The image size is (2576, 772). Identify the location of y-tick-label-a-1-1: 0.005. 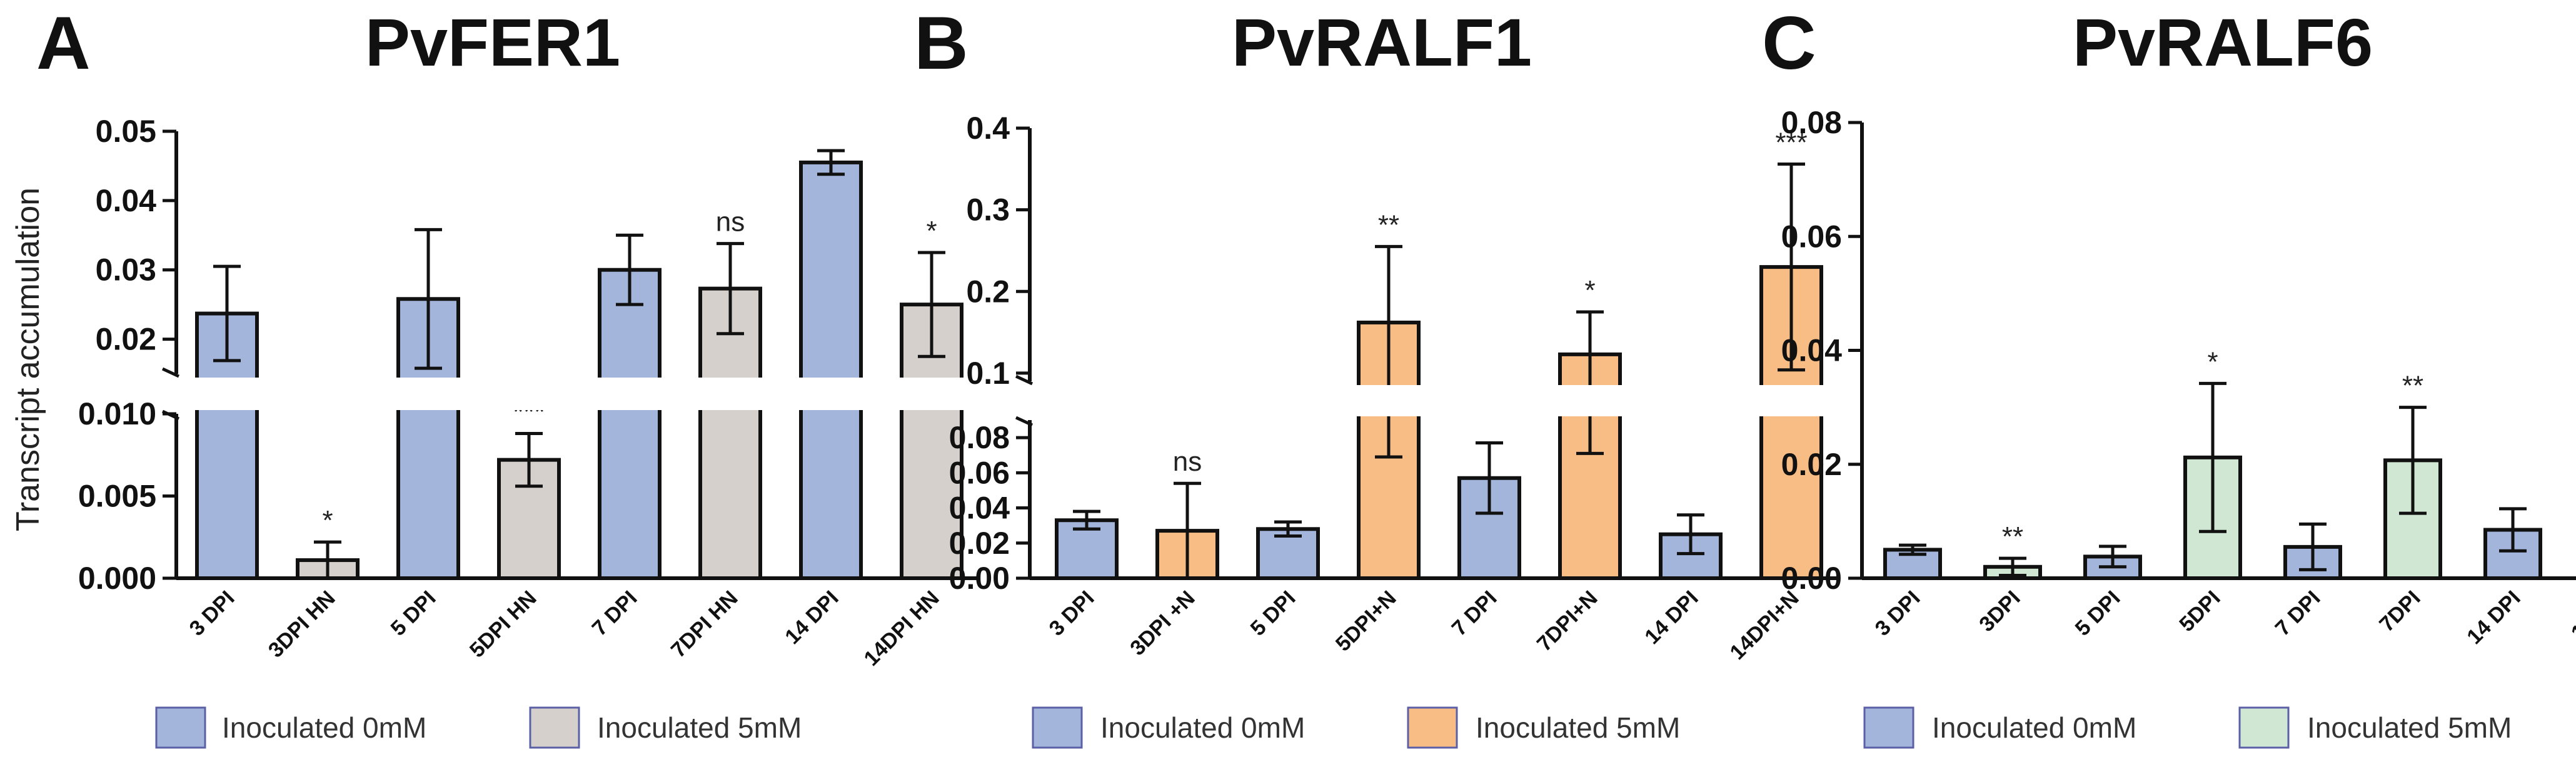
(117, 496).